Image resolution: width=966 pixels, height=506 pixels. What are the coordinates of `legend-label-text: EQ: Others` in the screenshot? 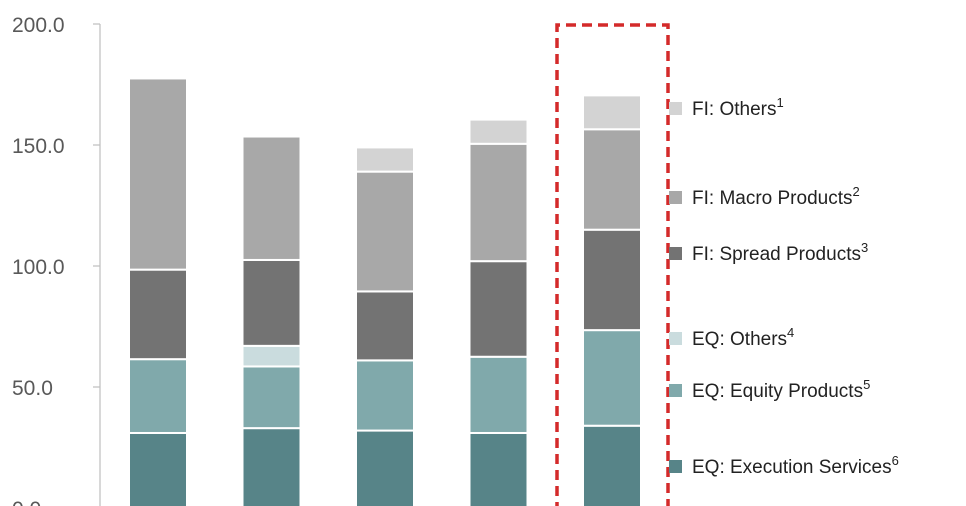 It's located at (739, 339).